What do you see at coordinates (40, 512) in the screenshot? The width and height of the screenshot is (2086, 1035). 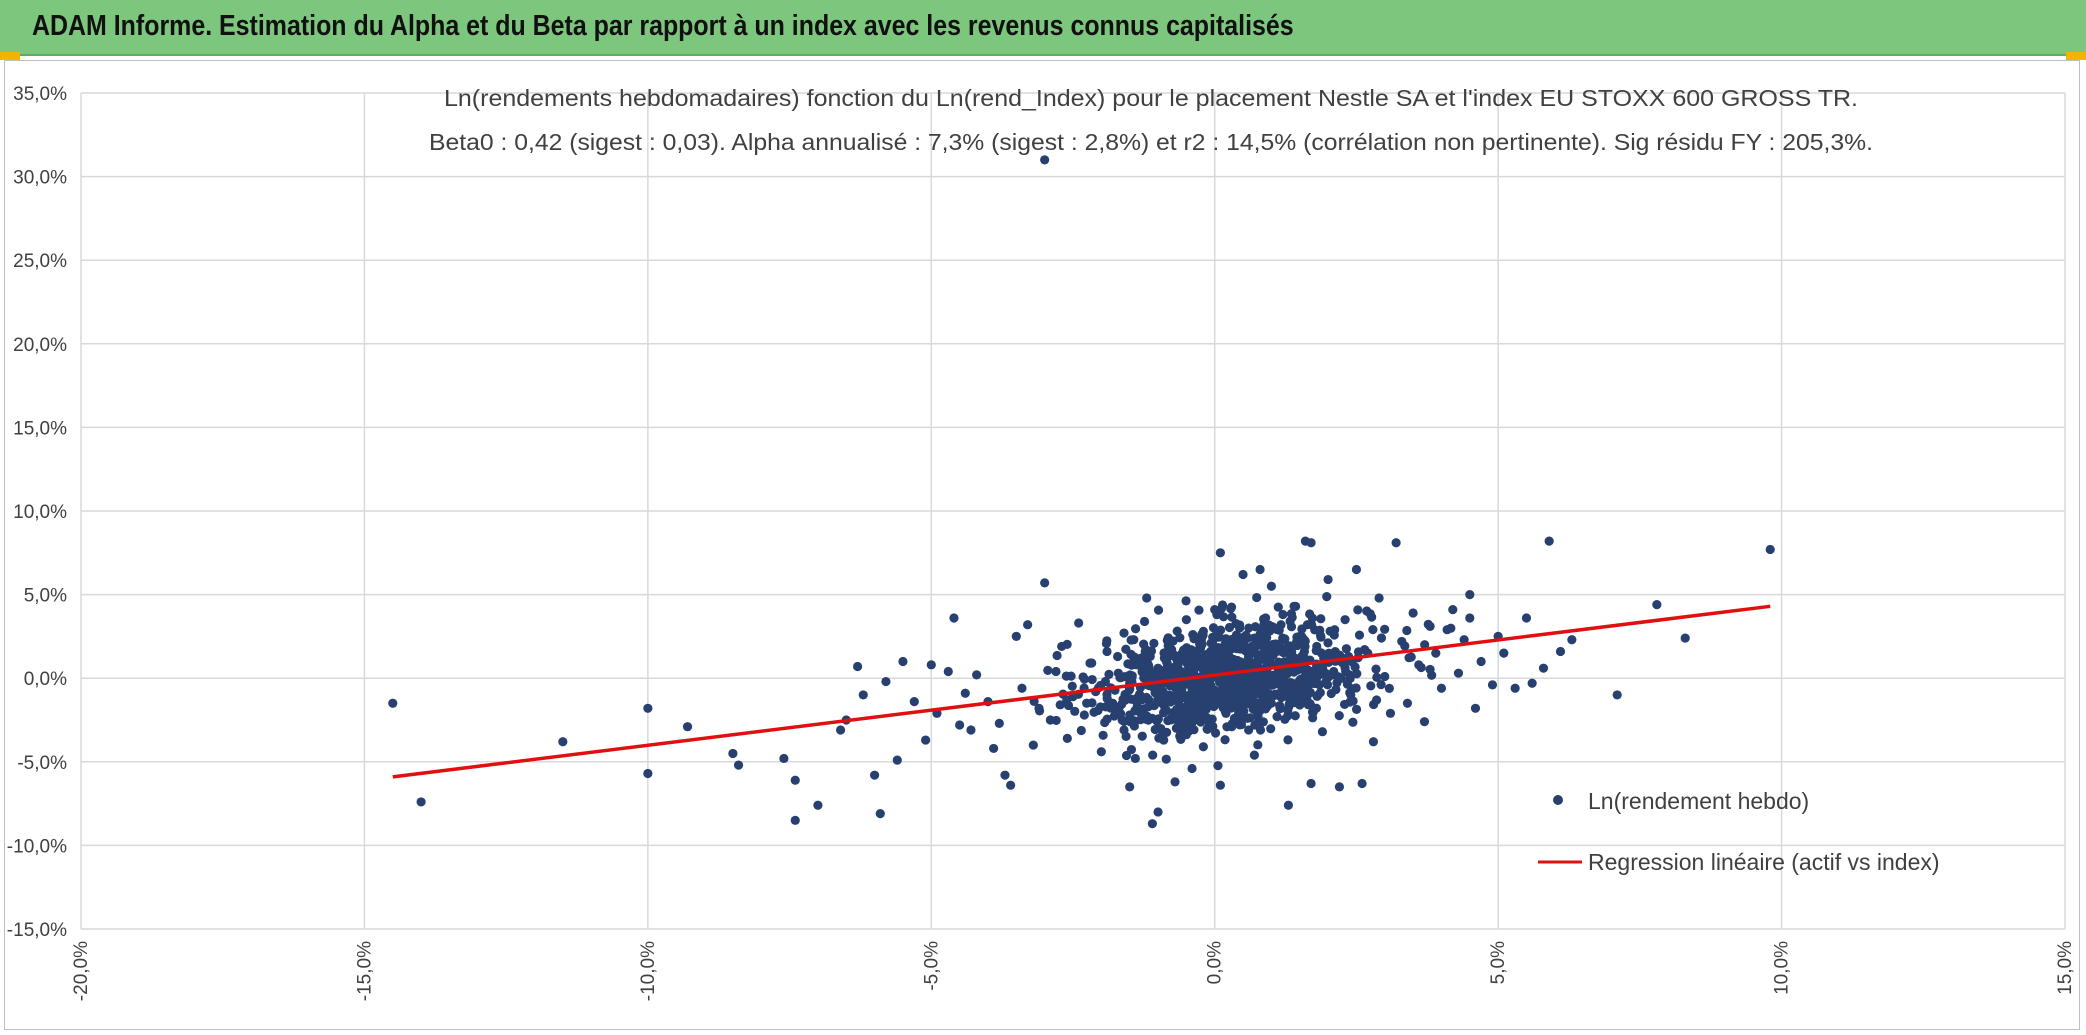 I see `y-tick-label: 10,0%` at bounding box center [40, 512].